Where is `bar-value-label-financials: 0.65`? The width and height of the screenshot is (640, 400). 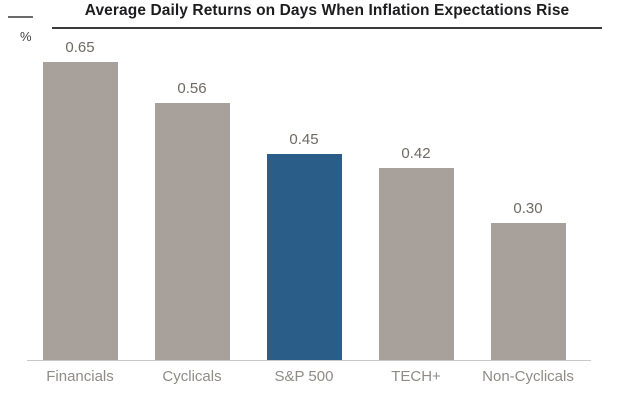 bar-value-label-financials: 0.65 is located at coordinates (80, 47).